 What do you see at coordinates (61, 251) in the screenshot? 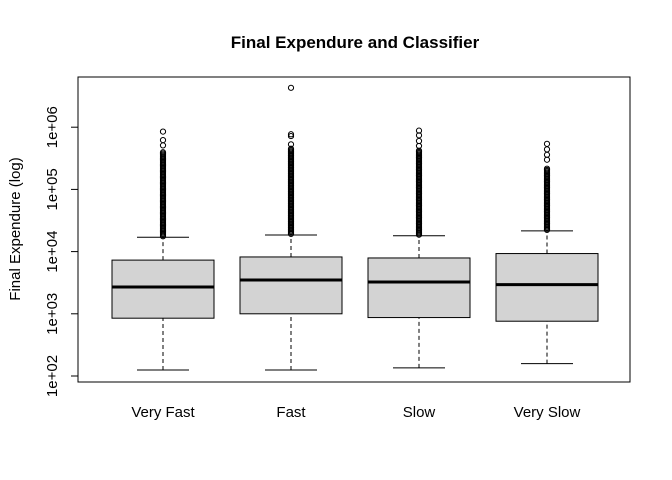
I see `y-axis: 1e+02 1e+03 1e+04 1e+05 1e+06` at bounding box center [61, 251].